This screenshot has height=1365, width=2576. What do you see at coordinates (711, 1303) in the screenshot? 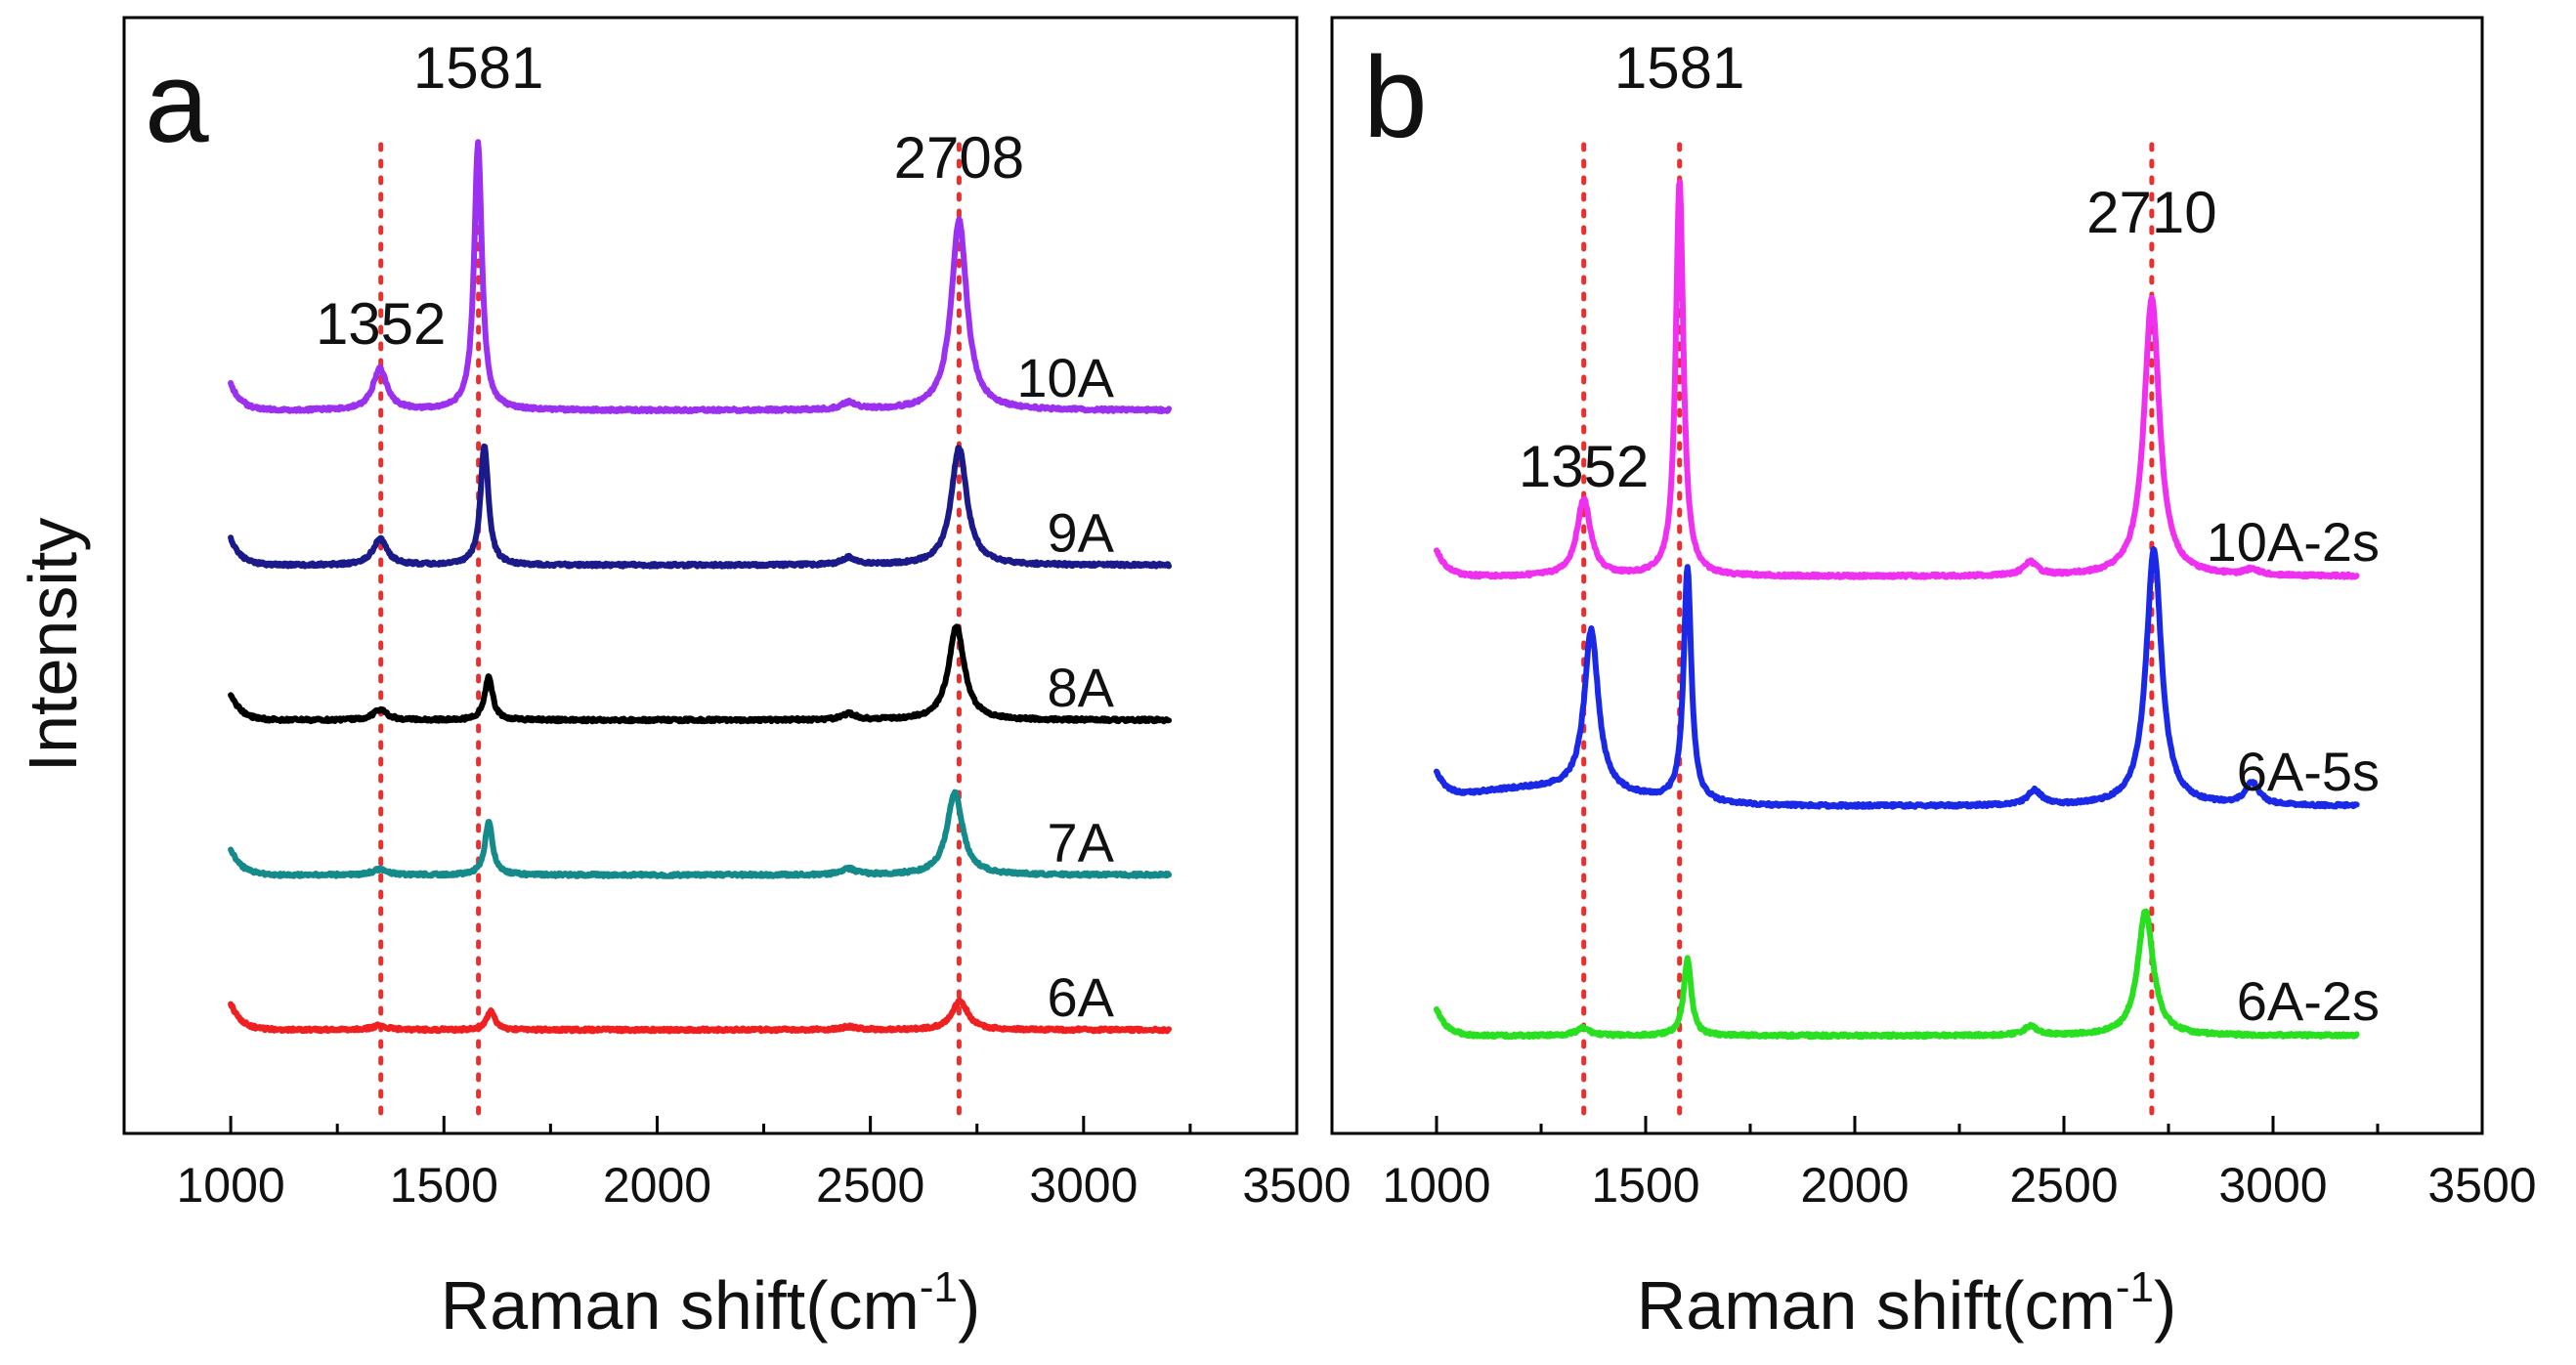
I see `panel-a-x-axis-label: Raman shift(cm-1)` at bounding box center [711, 1303].